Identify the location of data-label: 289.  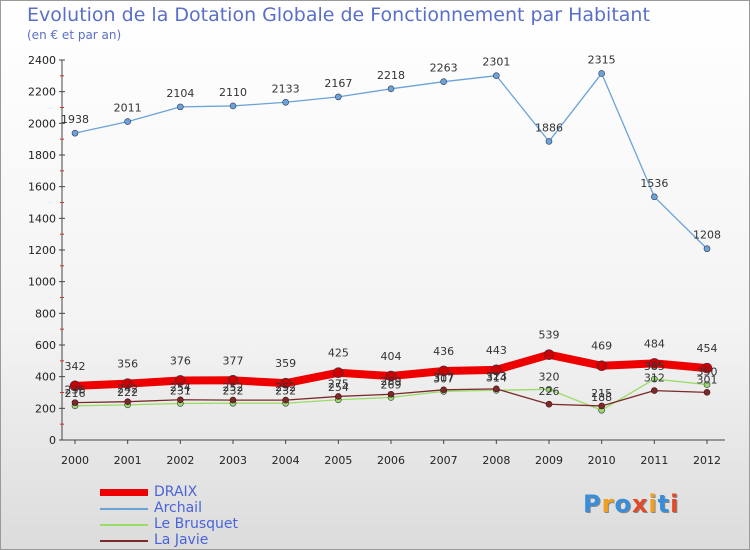
(391, 381).